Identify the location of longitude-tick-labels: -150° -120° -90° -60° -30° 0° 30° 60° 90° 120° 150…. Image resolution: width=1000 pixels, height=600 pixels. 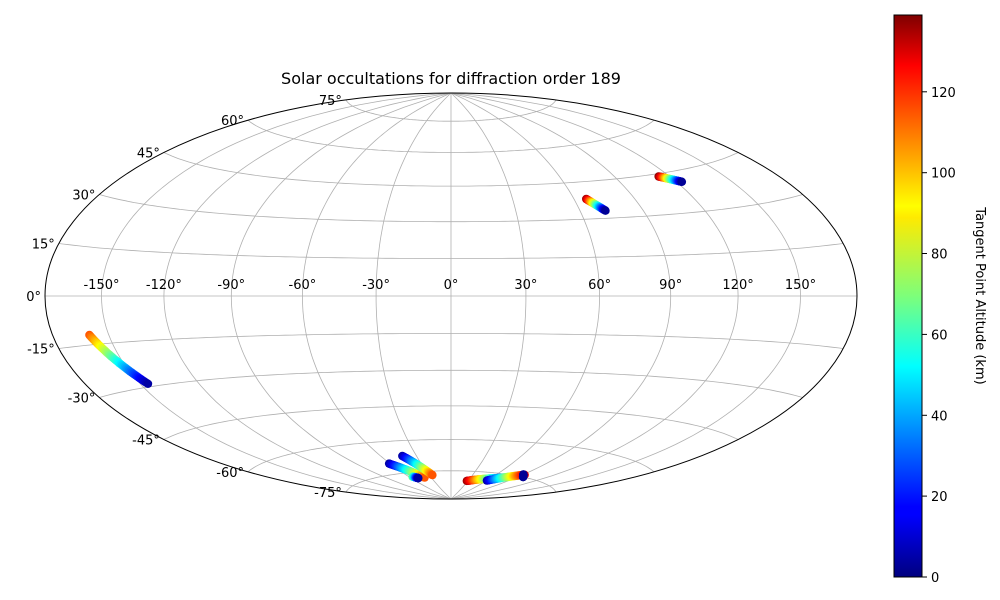
(449, 285).